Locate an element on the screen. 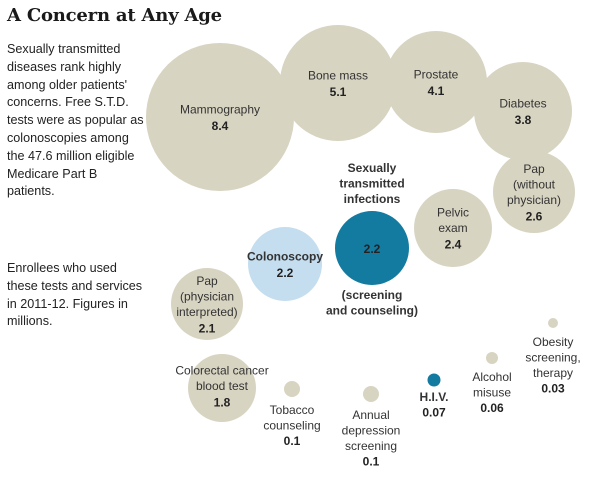 This screenshot has height=477, width=595. bubble-pap-physician-interpreted is located at coordinates (207, 304).